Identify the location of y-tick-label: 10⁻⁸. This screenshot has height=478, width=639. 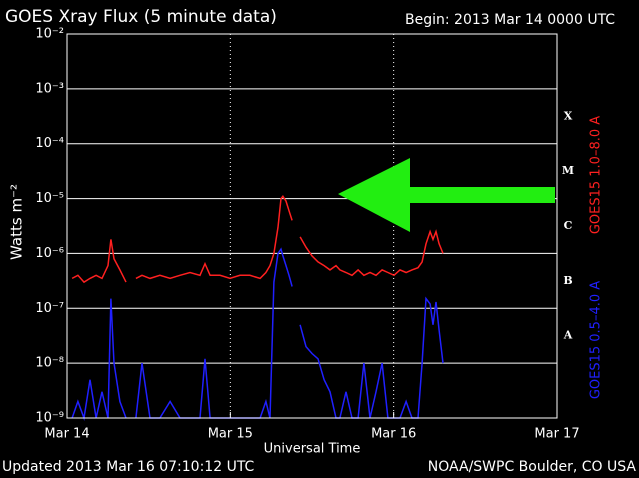
(49, 363).